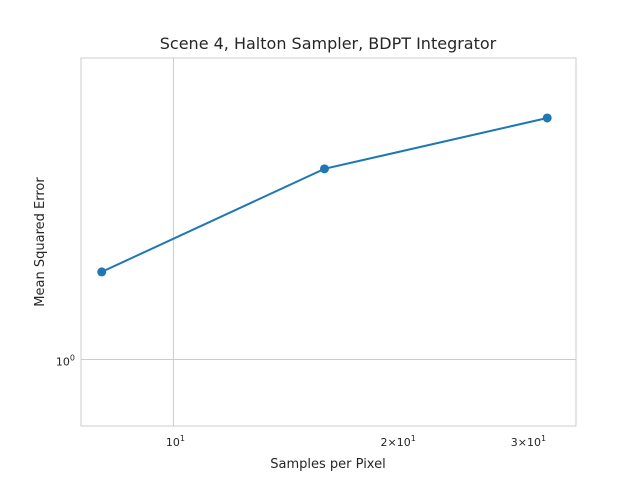 The image size is (640, 480). Describe the element at coordinates (175, 441) in the screenshot. I see `x-tick-label: 101` at that location.